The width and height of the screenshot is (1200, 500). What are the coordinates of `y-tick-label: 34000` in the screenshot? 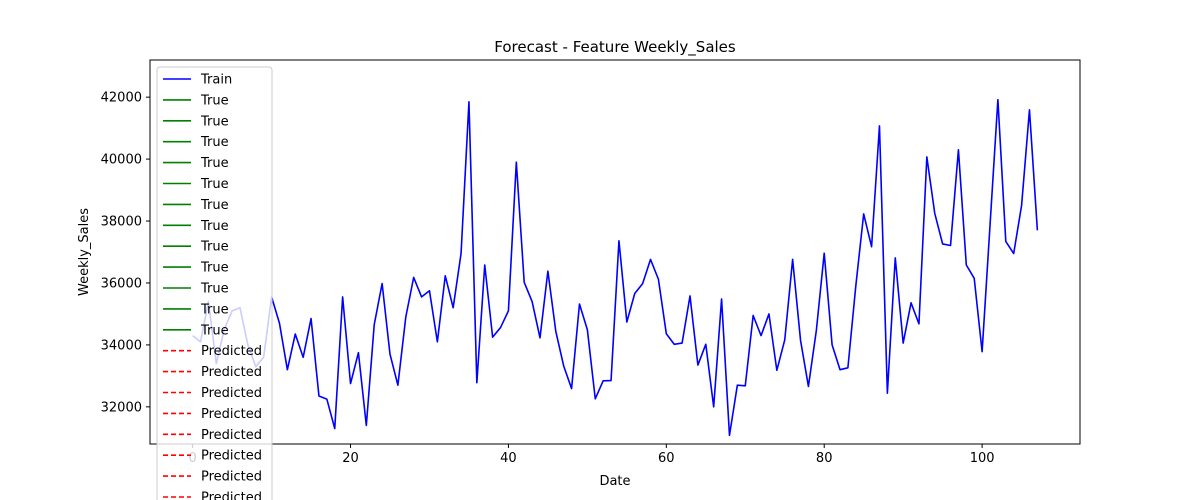 It's located at (121, 345).